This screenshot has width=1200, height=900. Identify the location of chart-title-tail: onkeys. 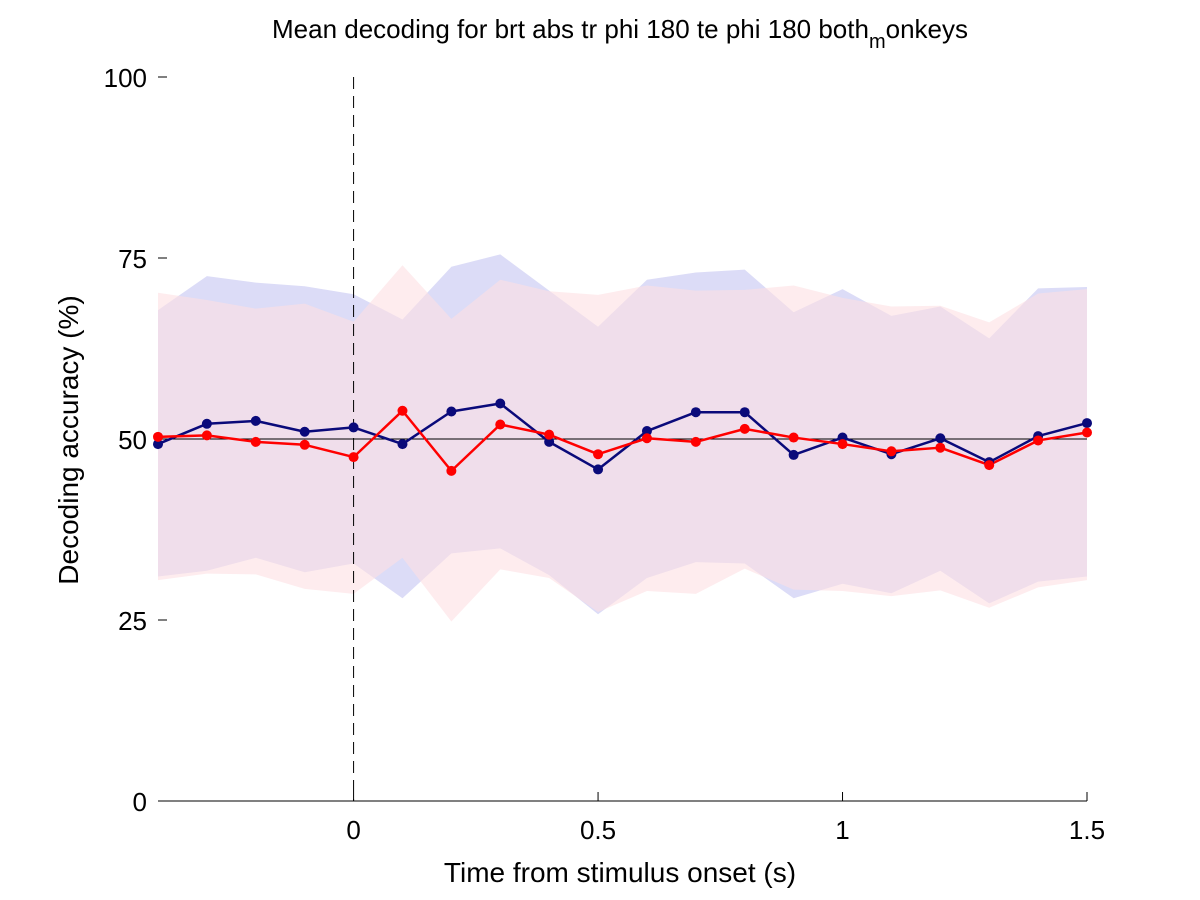
(927, 29).